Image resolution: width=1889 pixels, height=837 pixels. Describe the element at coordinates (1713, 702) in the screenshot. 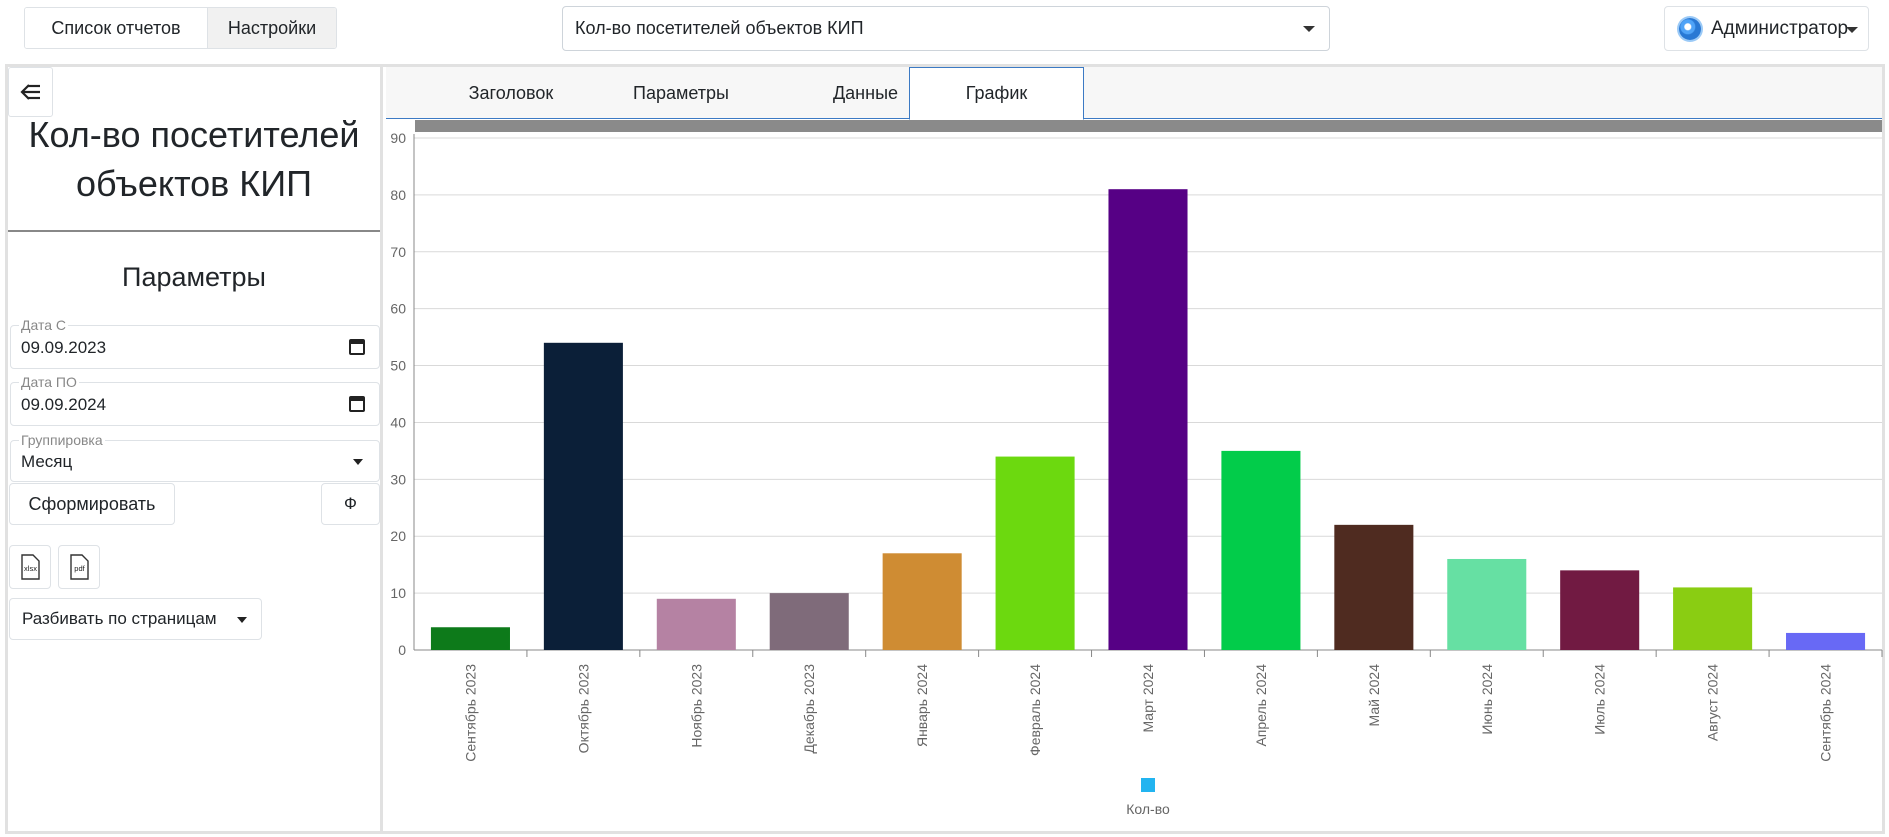

I see `x-tick-label: Август 2024` at that location.